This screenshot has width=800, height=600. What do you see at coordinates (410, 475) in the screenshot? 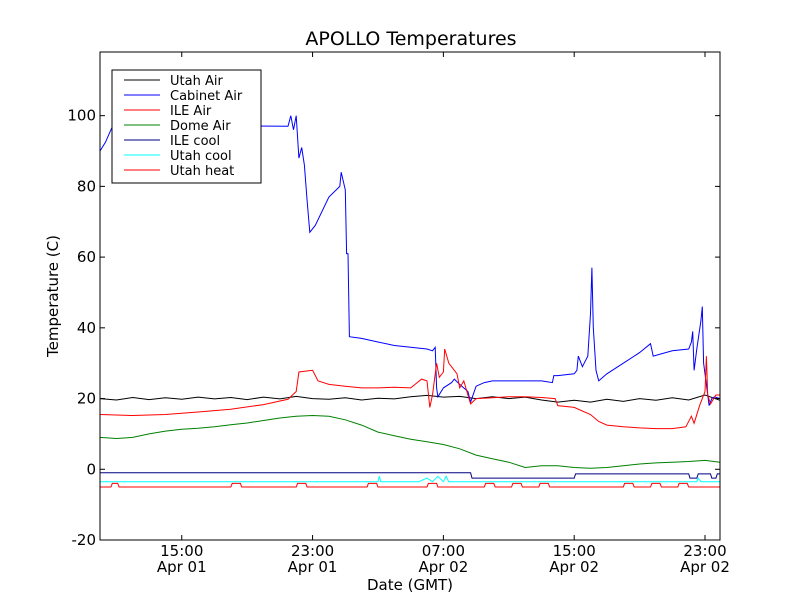
I see `series-line-ile-cool` at bounding box center [410, 475].